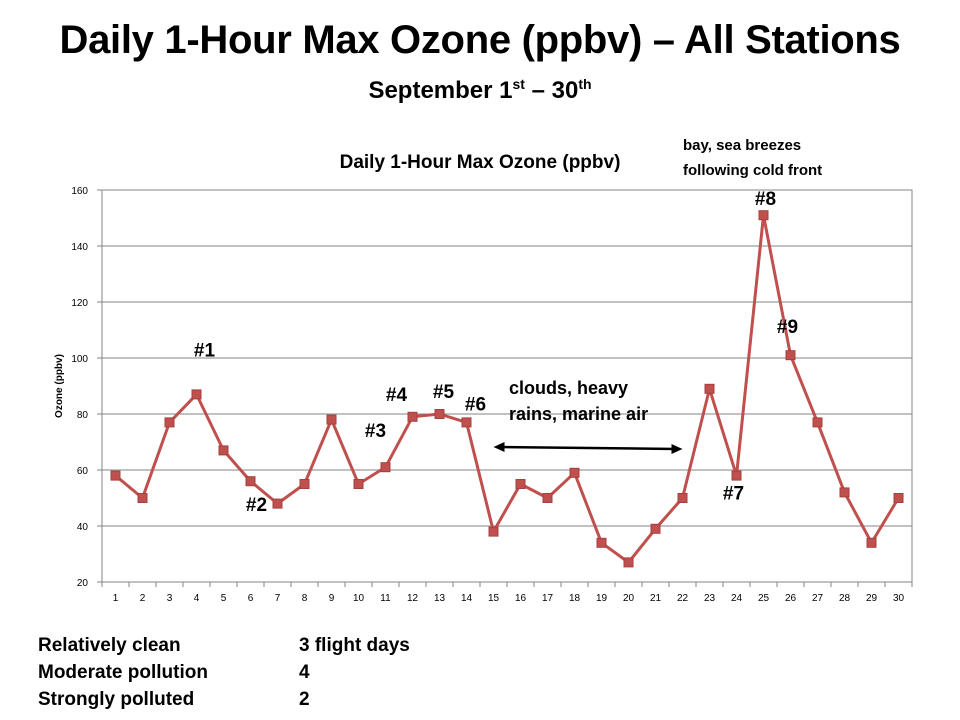  I want to click on arrow-head-right, so click(677, 449).